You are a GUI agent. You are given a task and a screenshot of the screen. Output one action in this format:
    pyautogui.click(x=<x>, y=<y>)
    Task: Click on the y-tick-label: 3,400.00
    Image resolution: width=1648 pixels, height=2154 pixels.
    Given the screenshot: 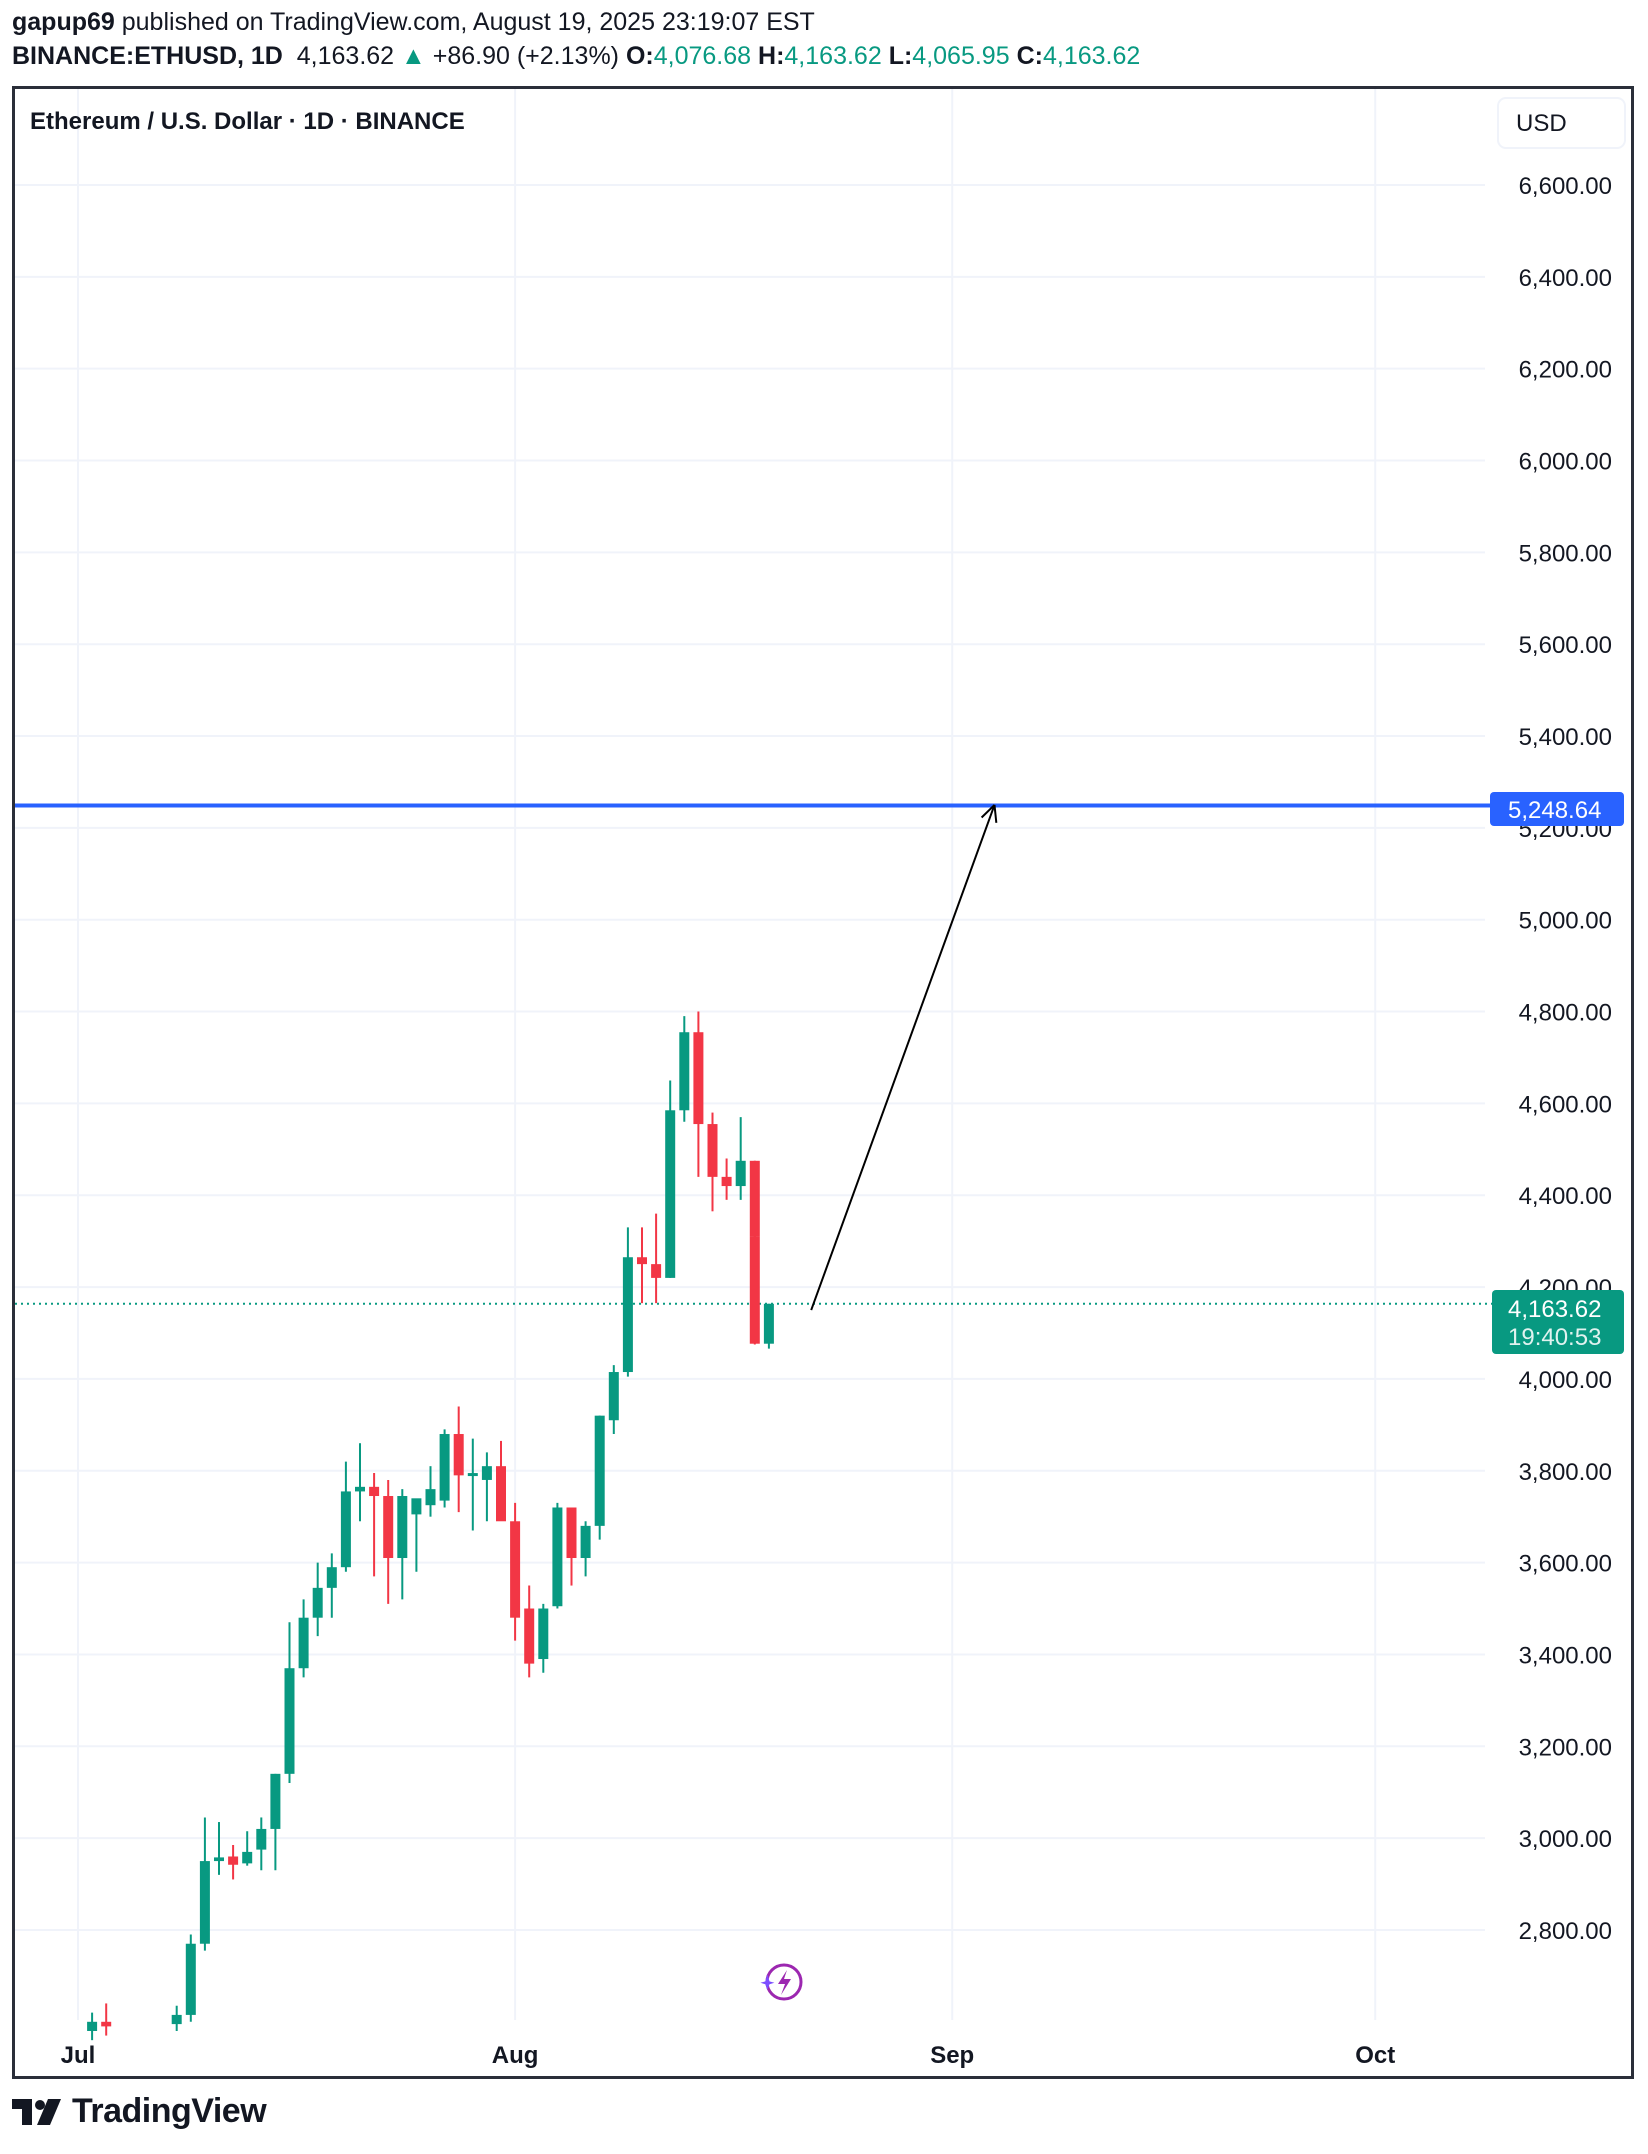 What is the action you would take?
    pyautogui.click(x=1565, y=1655)
    